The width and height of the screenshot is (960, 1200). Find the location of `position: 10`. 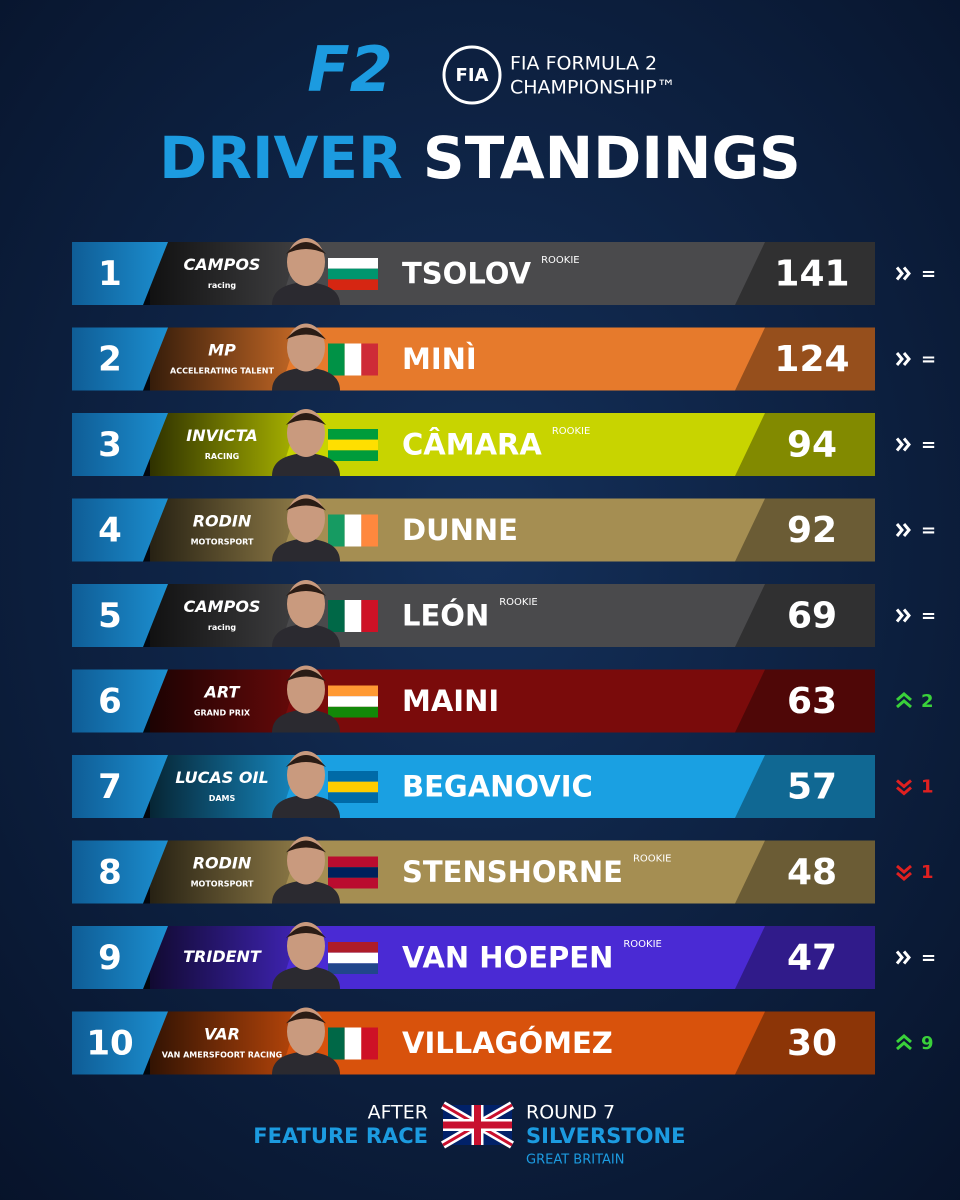

position: 10 is located at coordinates (109, 1044).